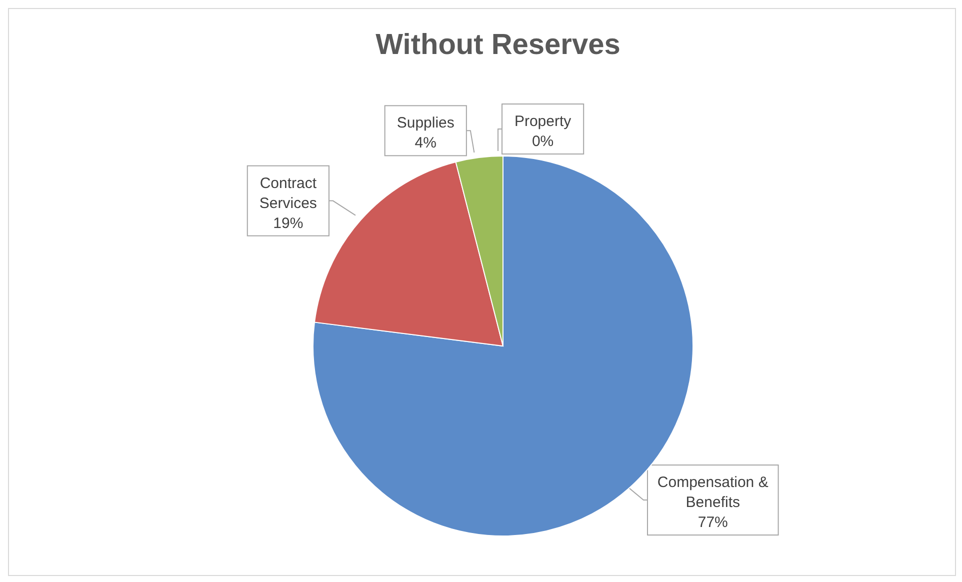  What do you see at coordinates (713, 523) in the screenshot?
I see `data-label: 77%` at bounding box center [713, 523].